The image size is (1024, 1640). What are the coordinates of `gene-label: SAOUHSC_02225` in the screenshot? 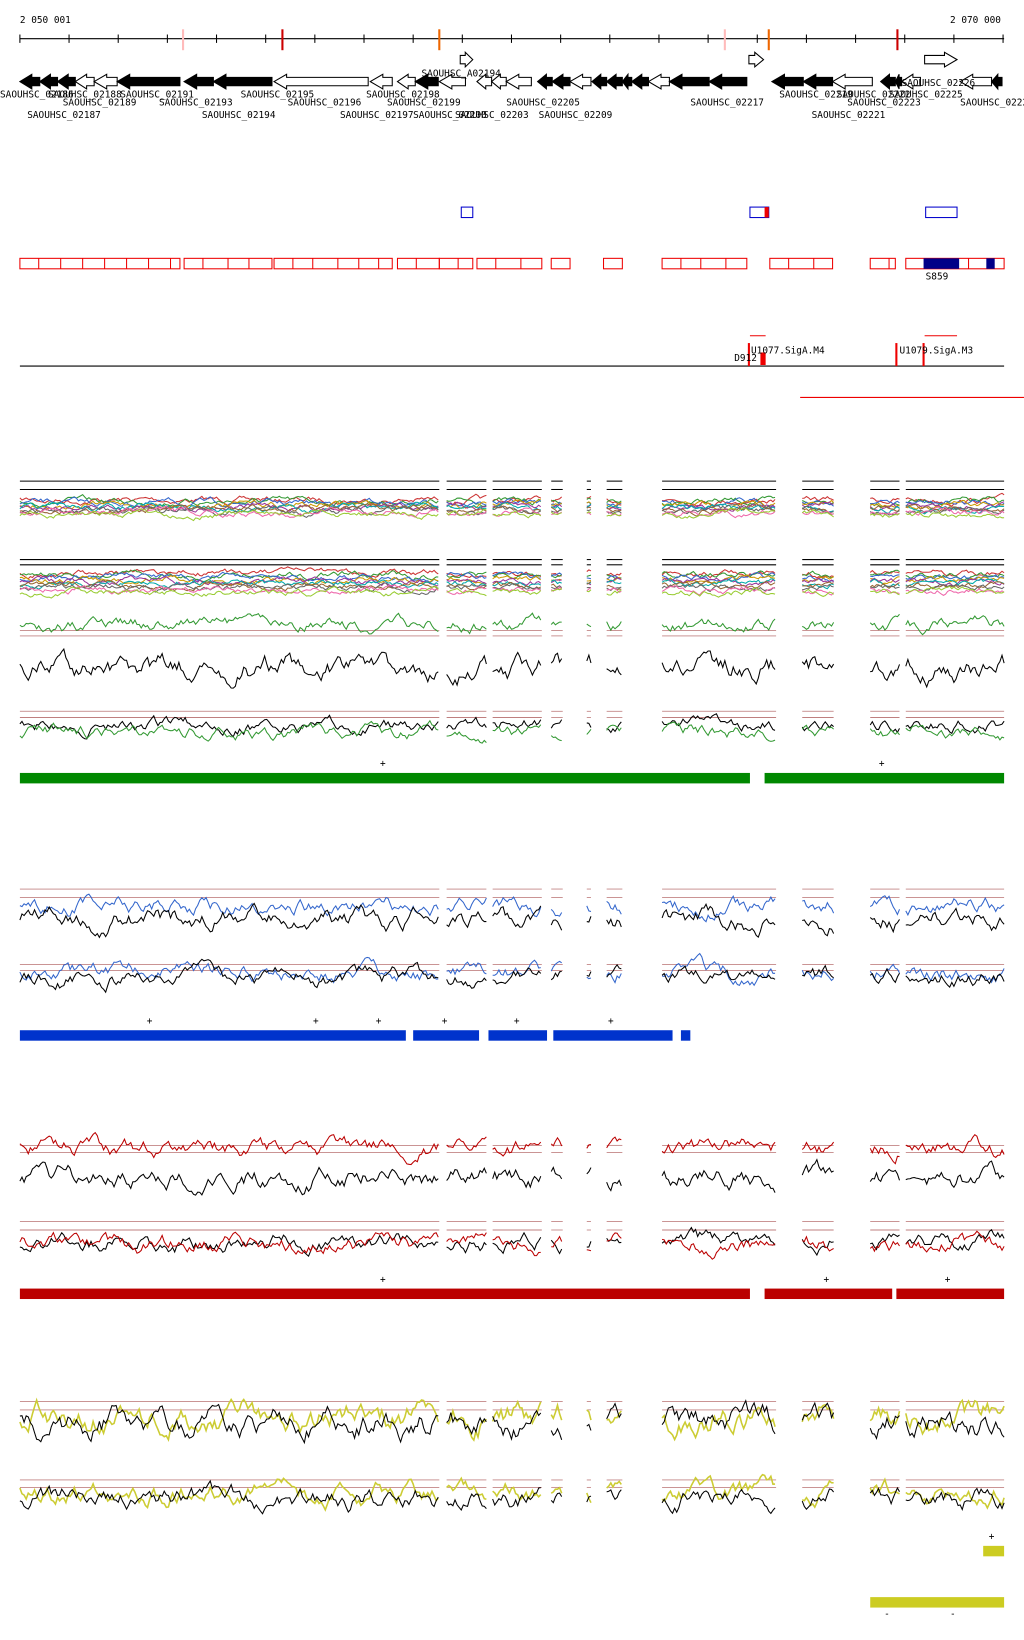 It's located at (926, 94).